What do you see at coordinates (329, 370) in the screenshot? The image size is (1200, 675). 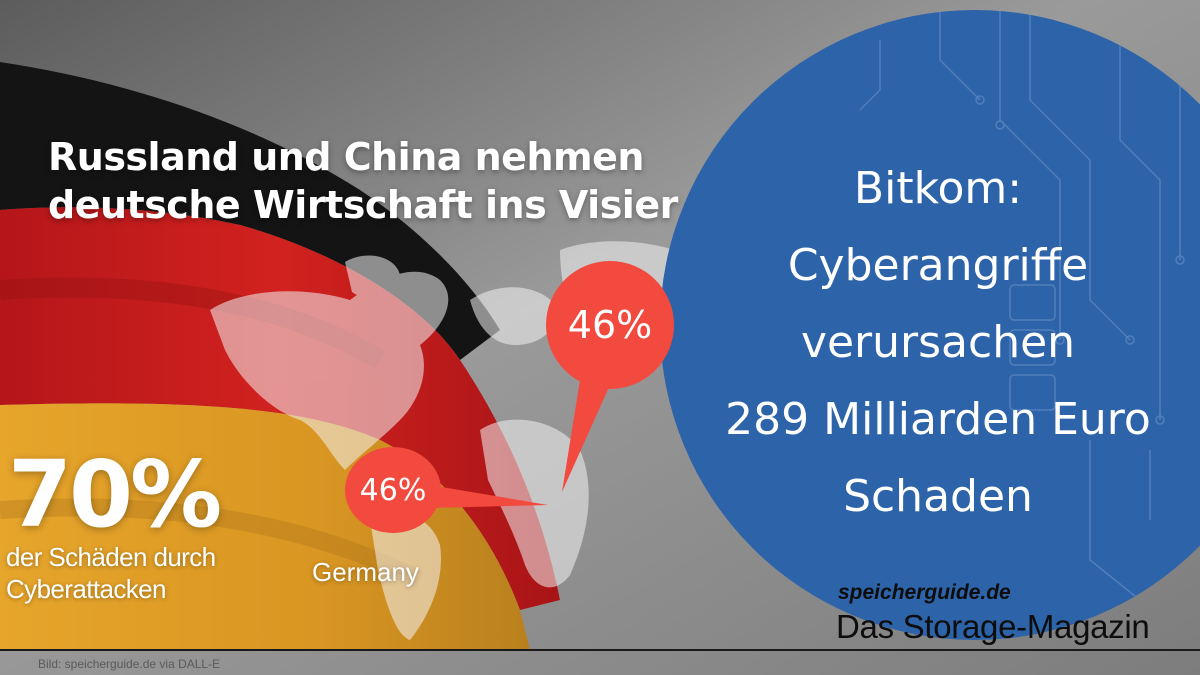 I see `north-america-shape` at bounding box center [329, 370].